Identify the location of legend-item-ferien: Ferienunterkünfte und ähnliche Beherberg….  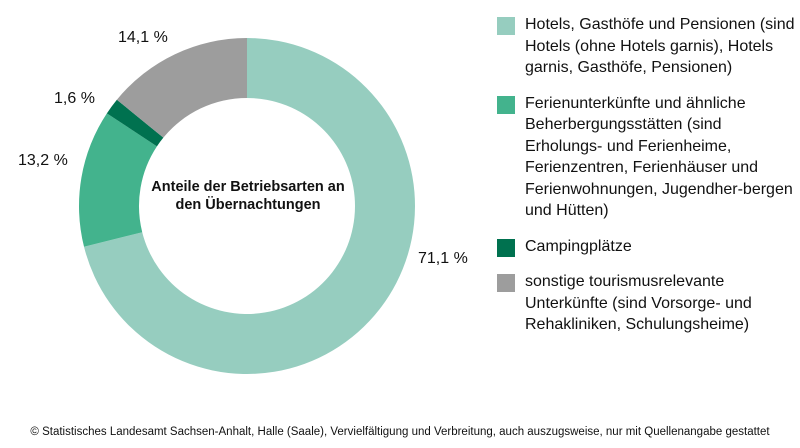
(647, 157).